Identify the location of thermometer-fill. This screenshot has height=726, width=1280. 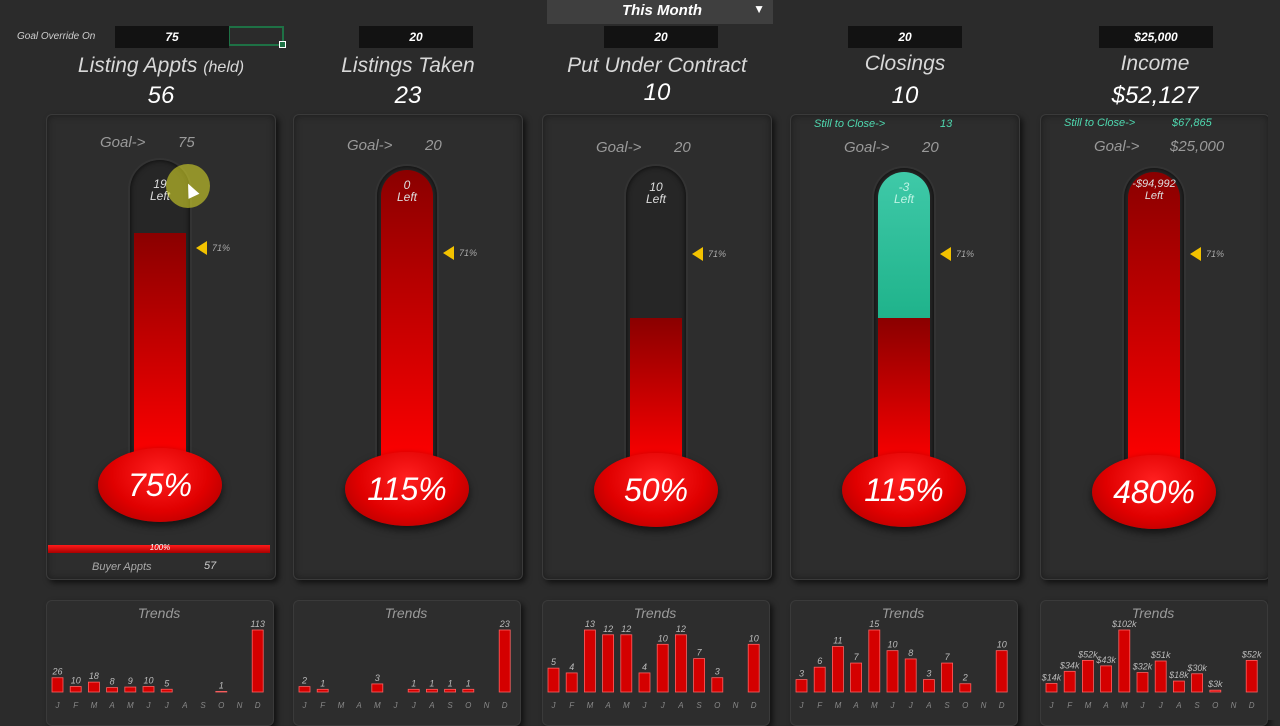
(904, 393).